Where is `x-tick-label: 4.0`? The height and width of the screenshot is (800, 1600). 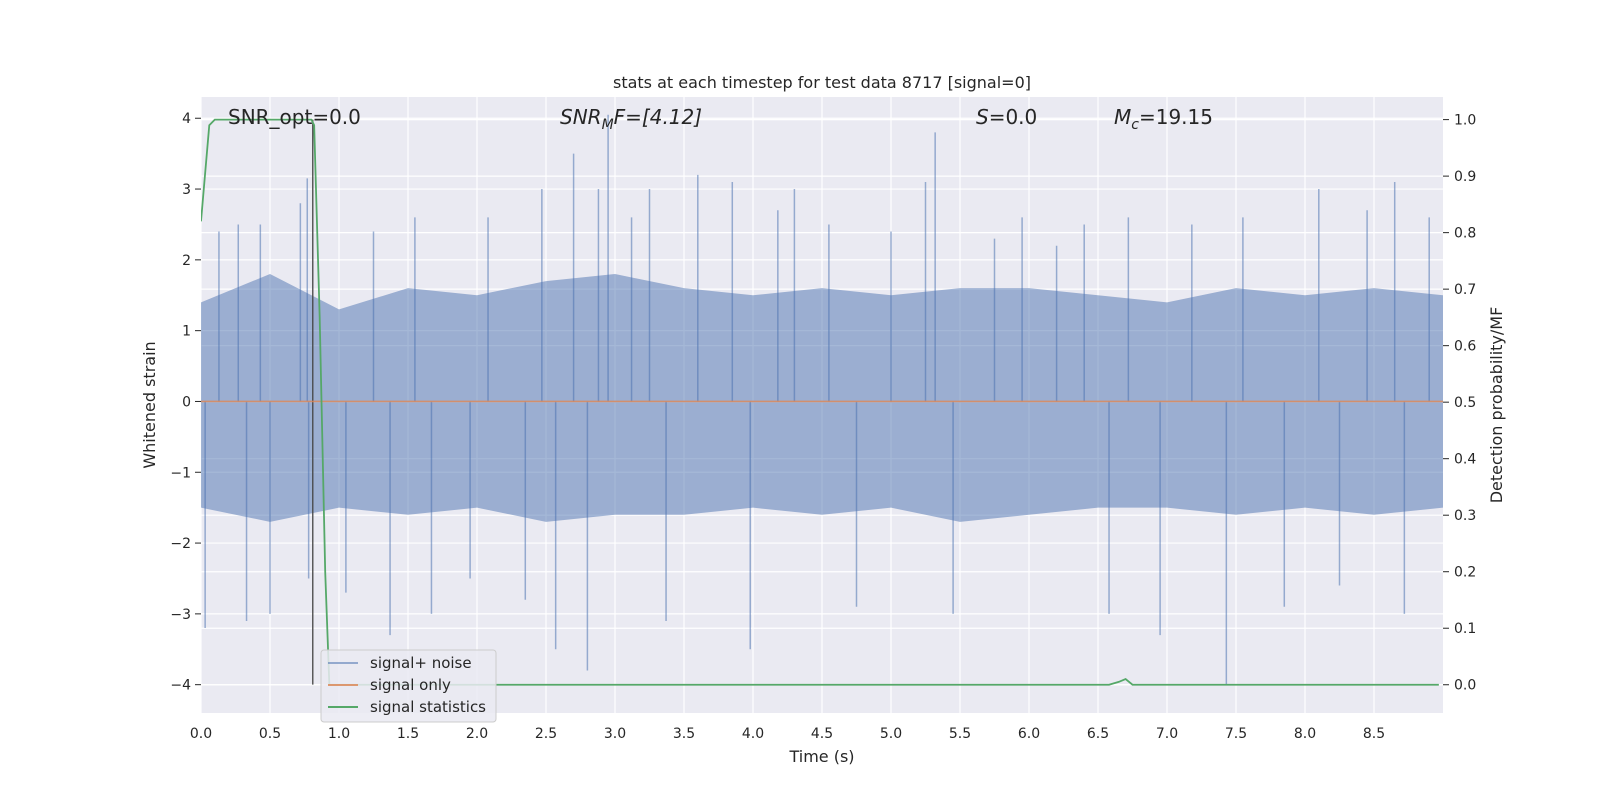 x-tick-label: 4.0 is located at coordinates (753, 734).